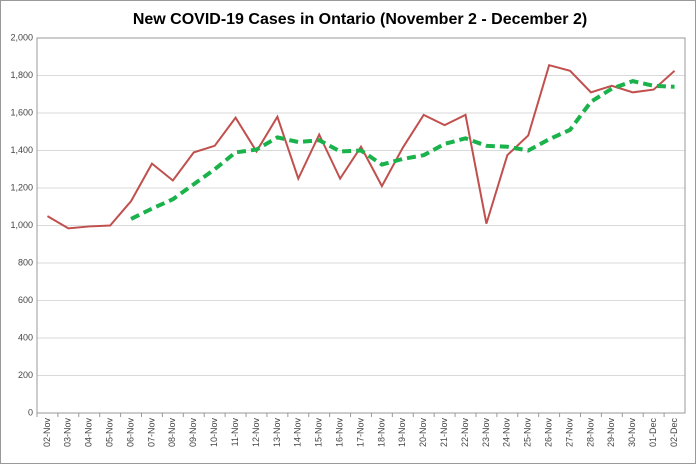  I want to click on x-tick-label: 02-Dec, so click(674, 433).